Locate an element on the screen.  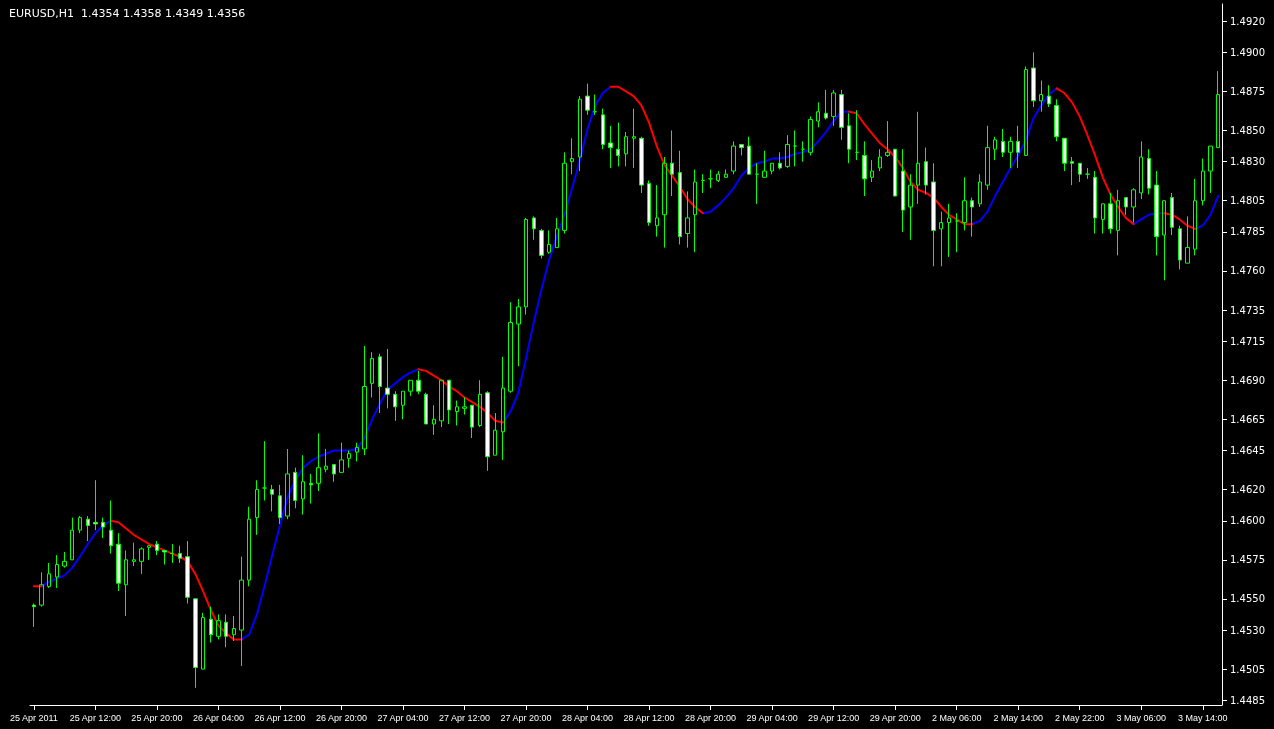
x-tick-label: 29 Apr 12:00 is located at coordinates (834, 717).